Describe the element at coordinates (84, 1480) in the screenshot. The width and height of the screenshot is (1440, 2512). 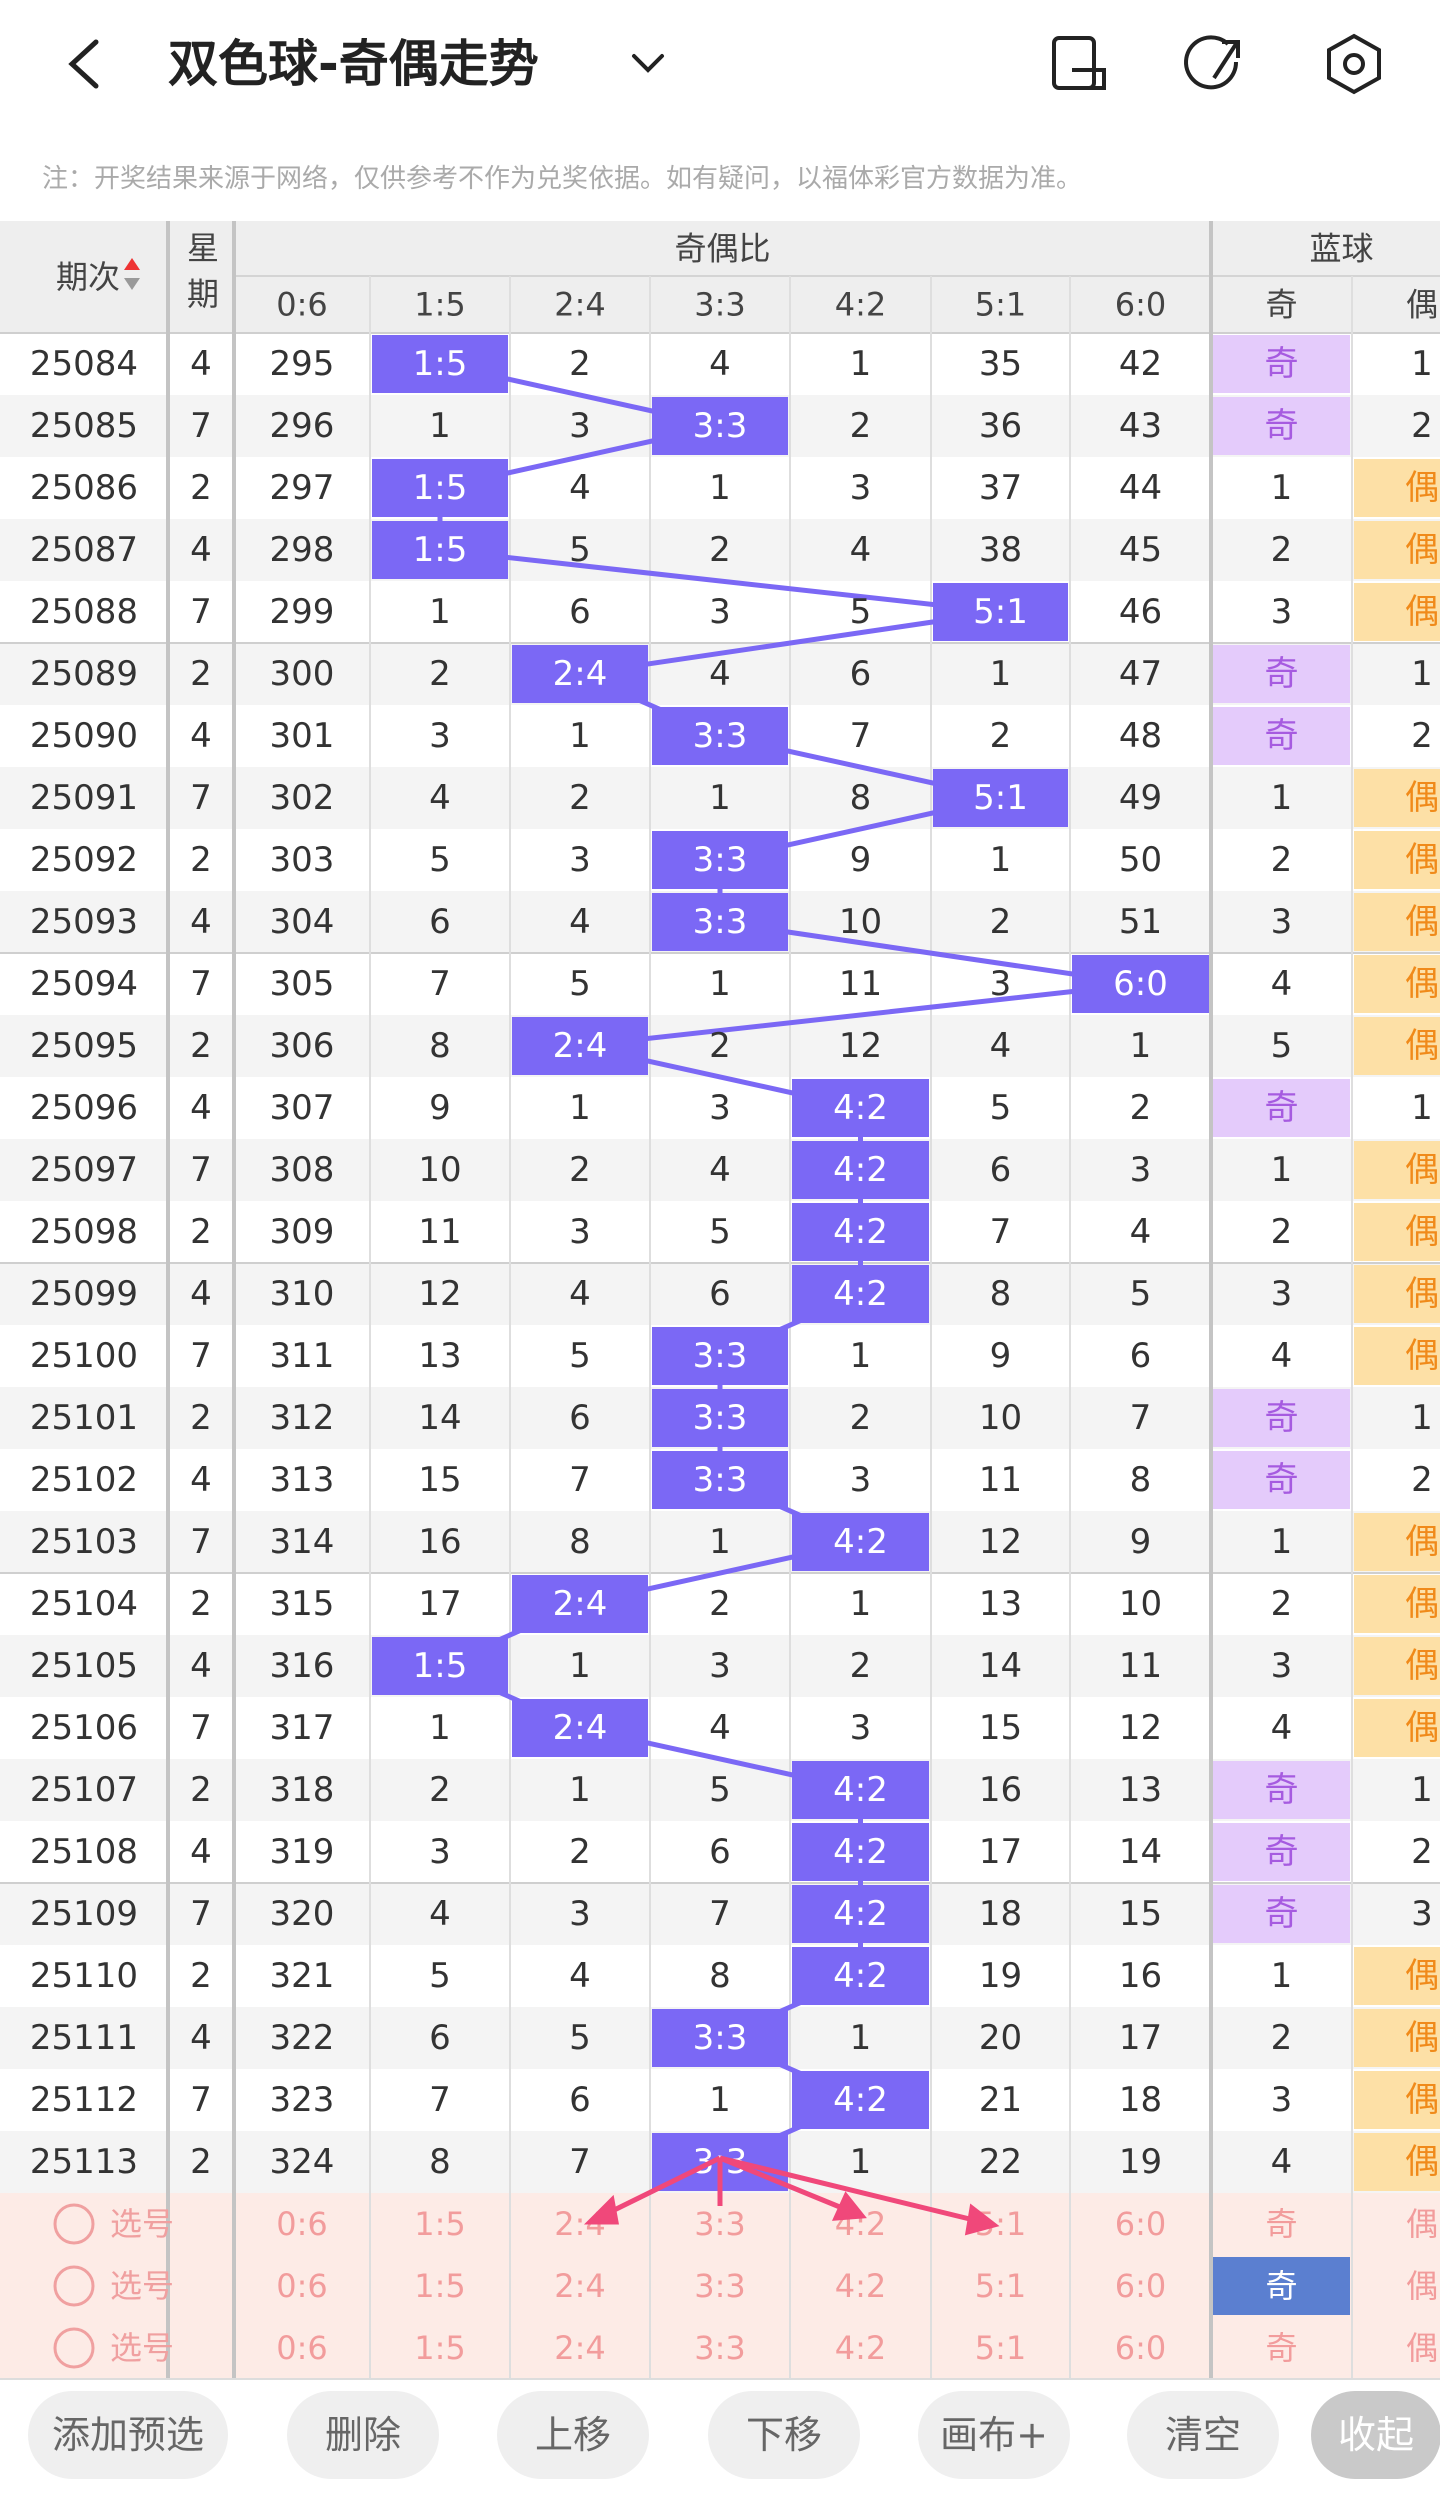
I see `period-cell: 25102` at that location.